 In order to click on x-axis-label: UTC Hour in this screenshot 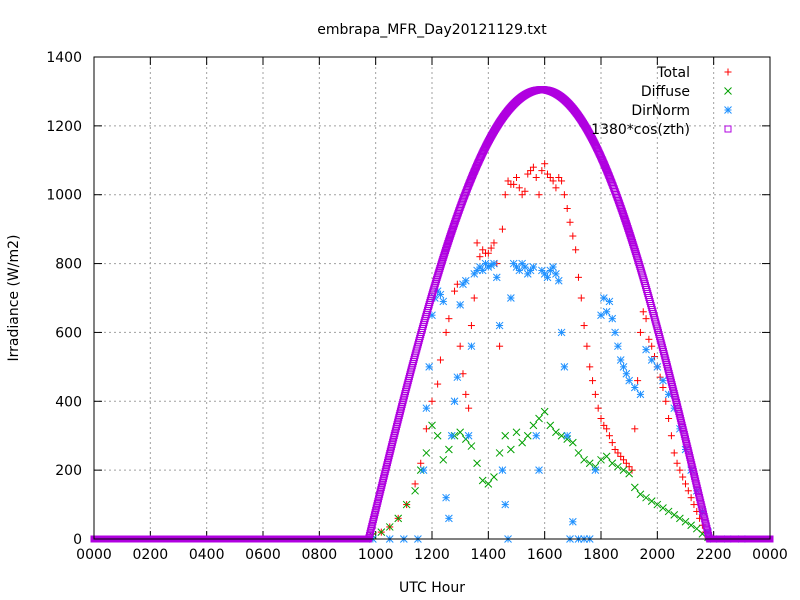, I will do `click(432, 588)`.